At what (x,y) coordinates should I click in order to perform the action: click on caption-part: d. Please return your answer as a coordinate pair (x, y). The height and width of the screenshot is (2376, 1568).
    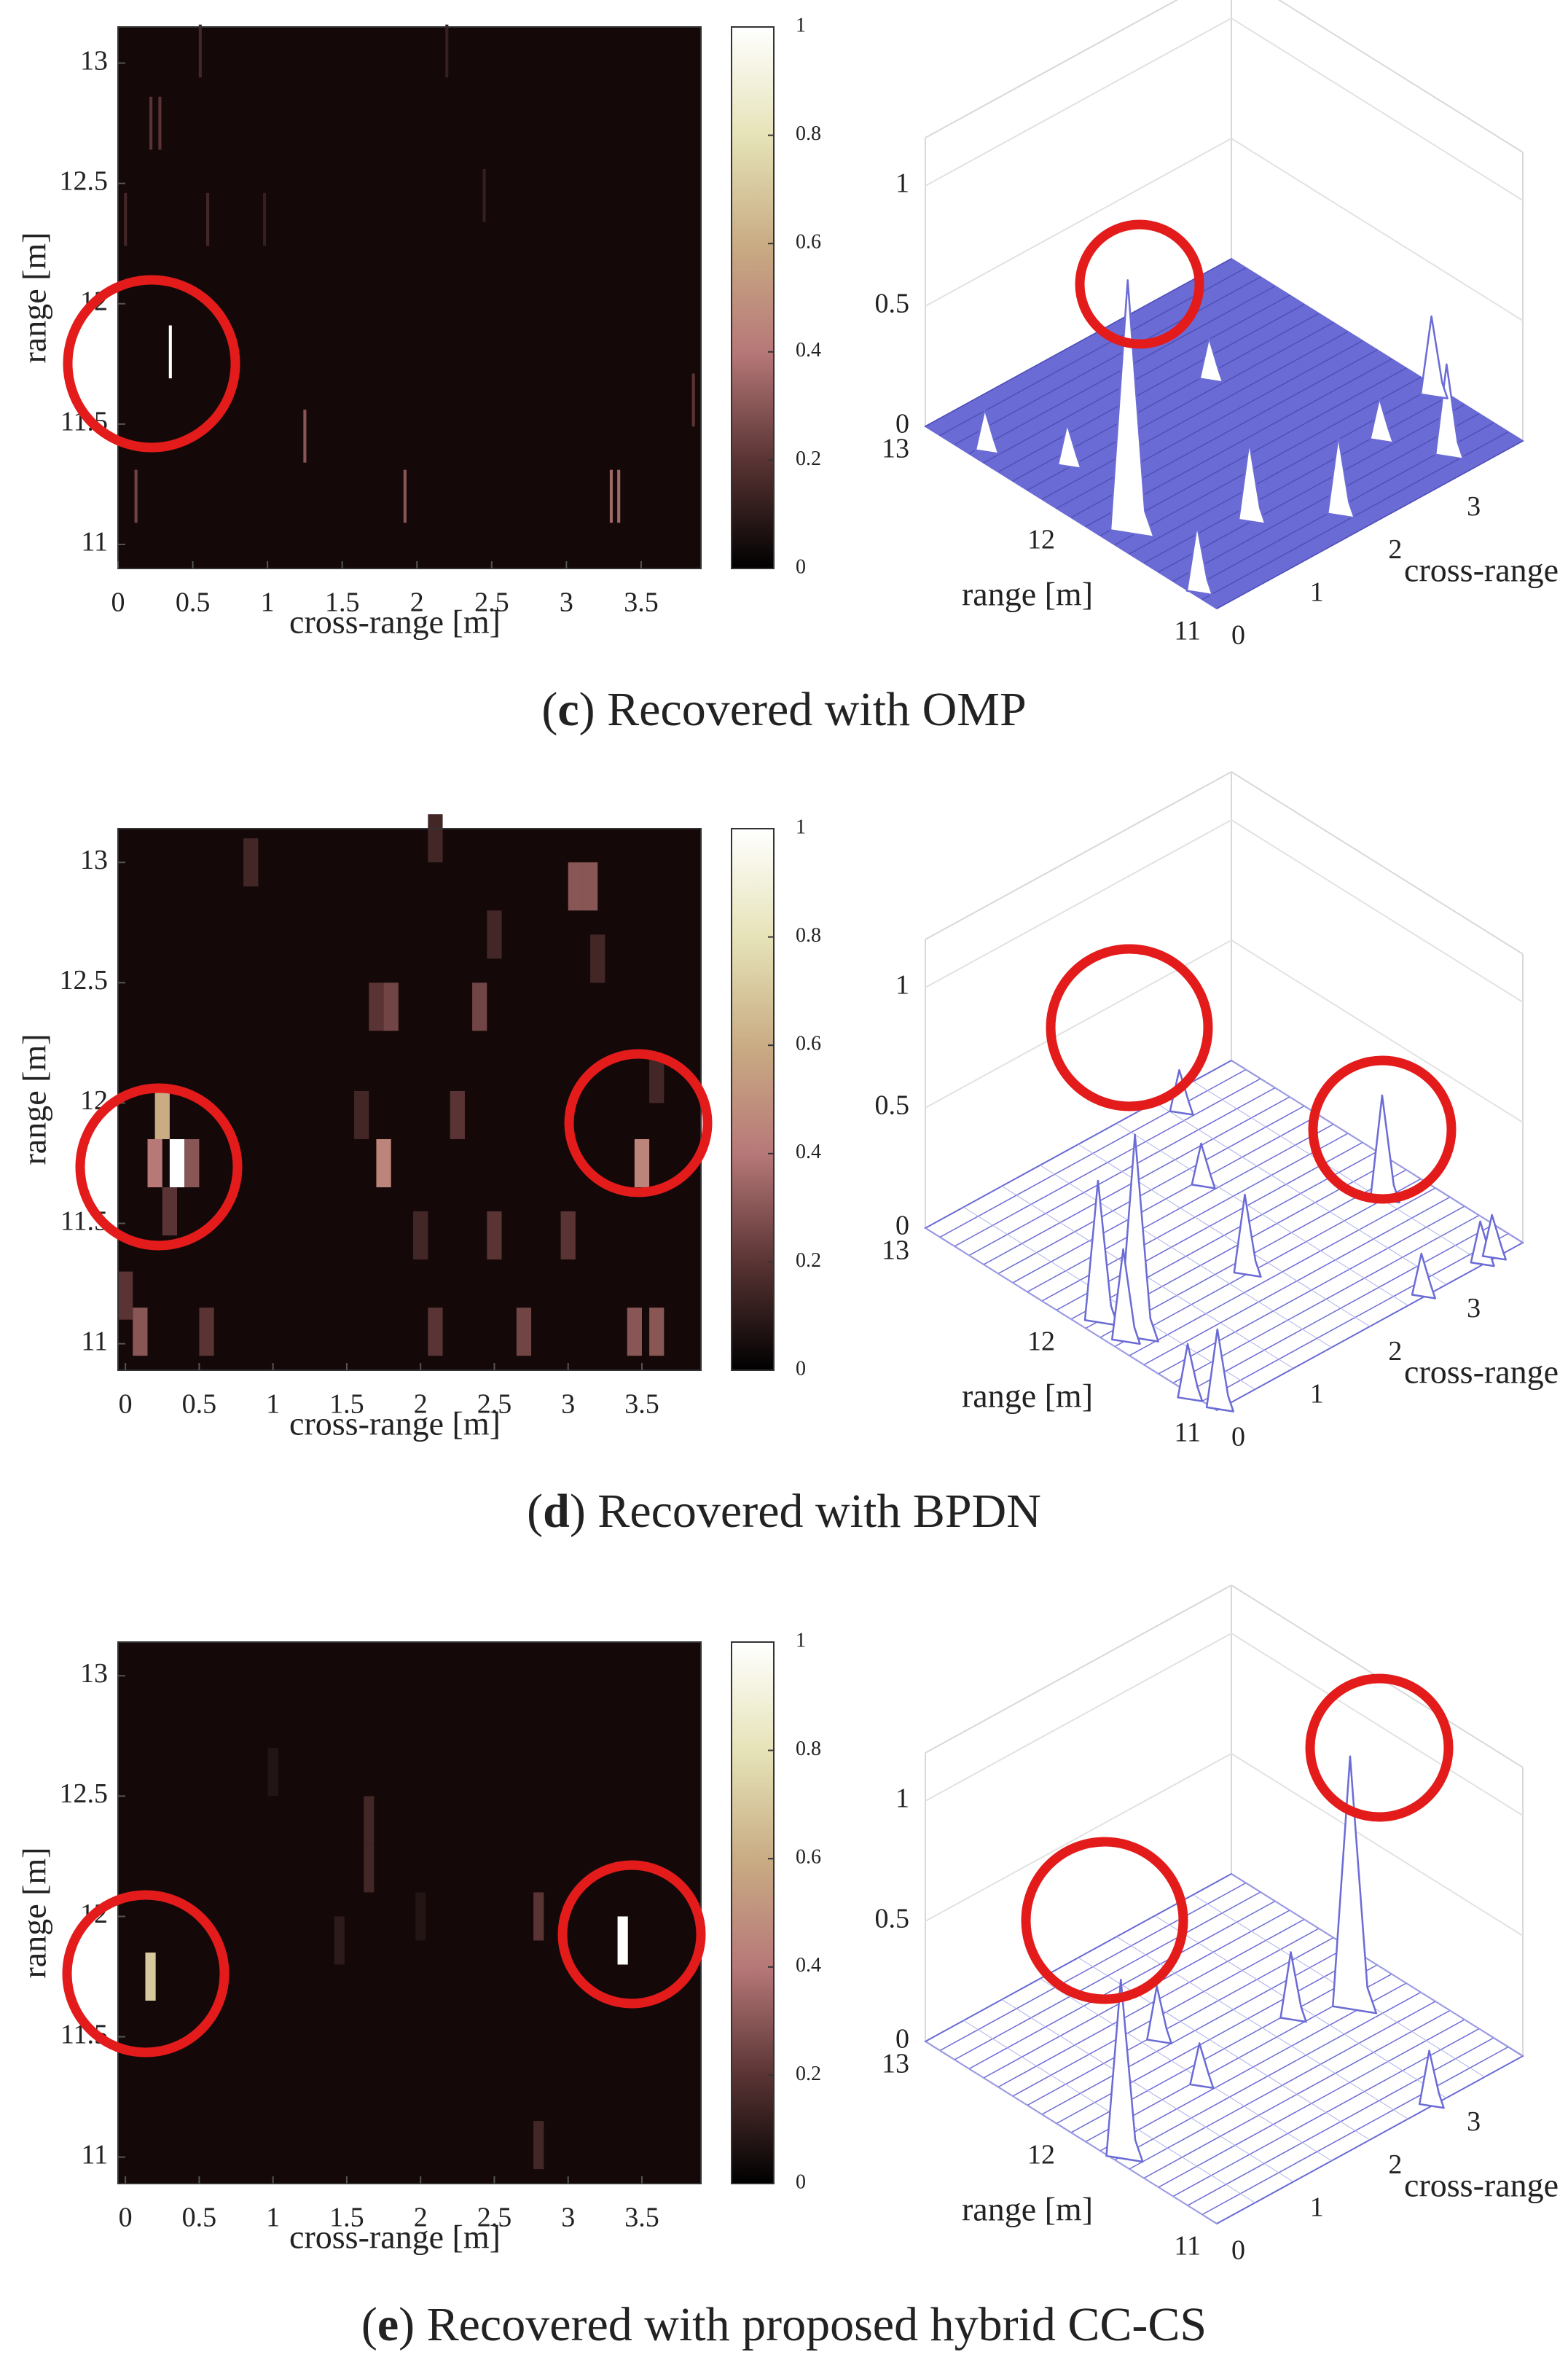
    Looking at the image, I should click on (556, 1511).